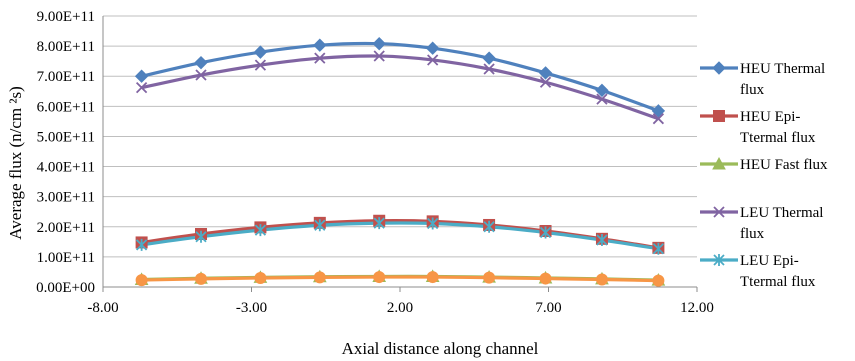 The height and width of the screenshot is (361, 855). I want to click on x-tick-label: 2.00, so click(400, 308).